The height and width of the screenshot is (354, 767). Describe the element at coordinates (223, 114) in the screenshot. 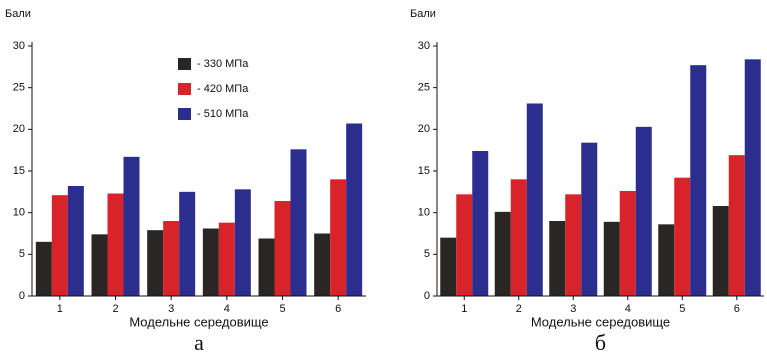

I see `legend-label: - 510 МПа` at that location.